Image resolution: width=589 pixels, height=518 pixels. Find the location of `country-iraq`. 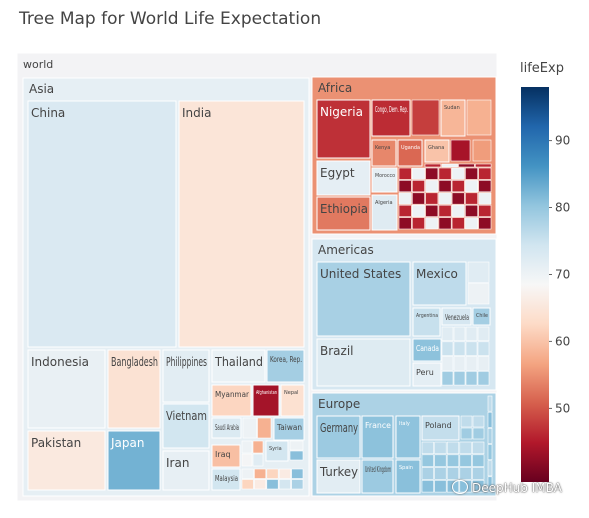

country-iraq is located at coordinates (226, 456).